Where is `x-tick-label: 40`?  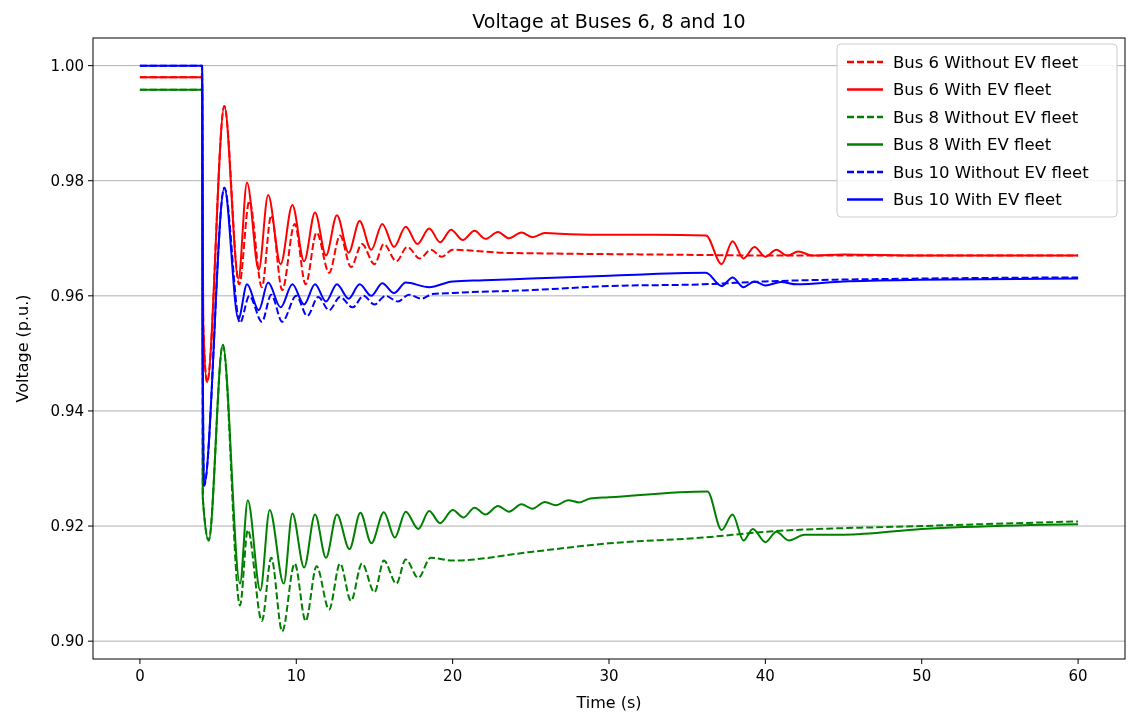
x-tick-label: 40 is located at coordinates (765, 676).